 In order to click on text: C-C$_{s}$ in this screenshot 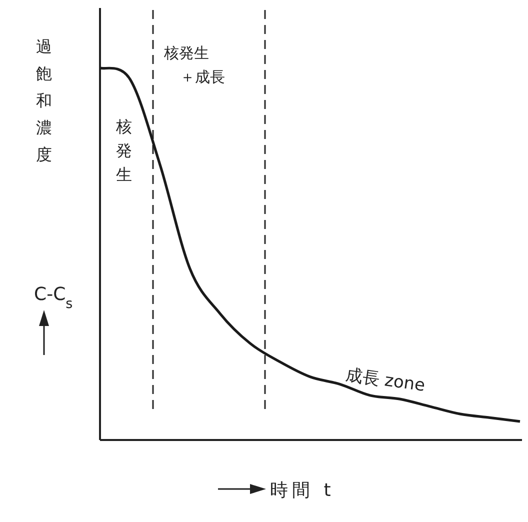, I will do `click(53, 298)`.